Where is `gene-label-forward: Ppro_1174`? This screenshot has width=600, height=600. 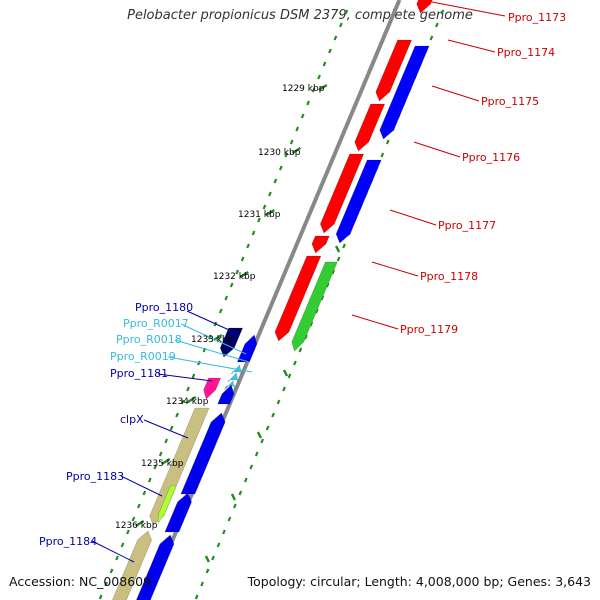 gene-label-forward: Ppro_1174 is located at coordinates (526, 52).